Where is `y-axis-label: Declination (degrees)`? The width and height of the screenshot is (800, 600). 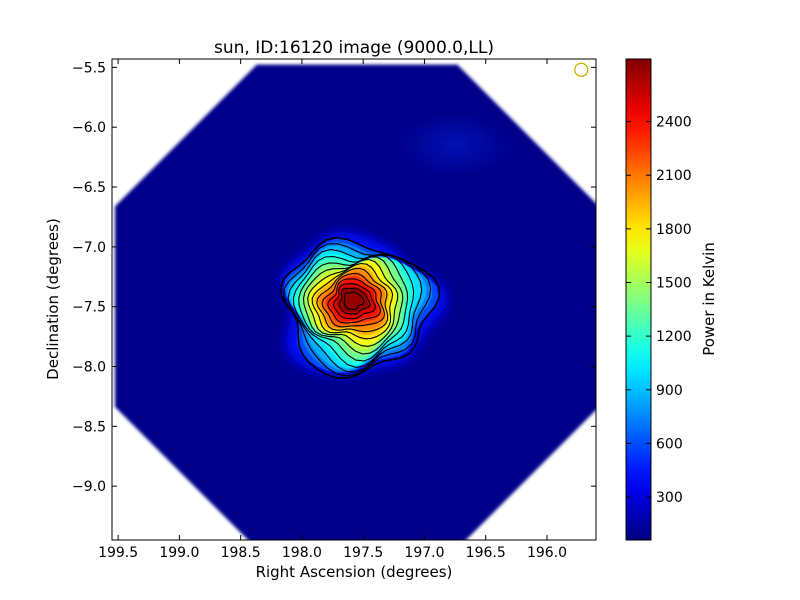 y-axis-label: Declination (degrees) is located at coordinates (53, 299).